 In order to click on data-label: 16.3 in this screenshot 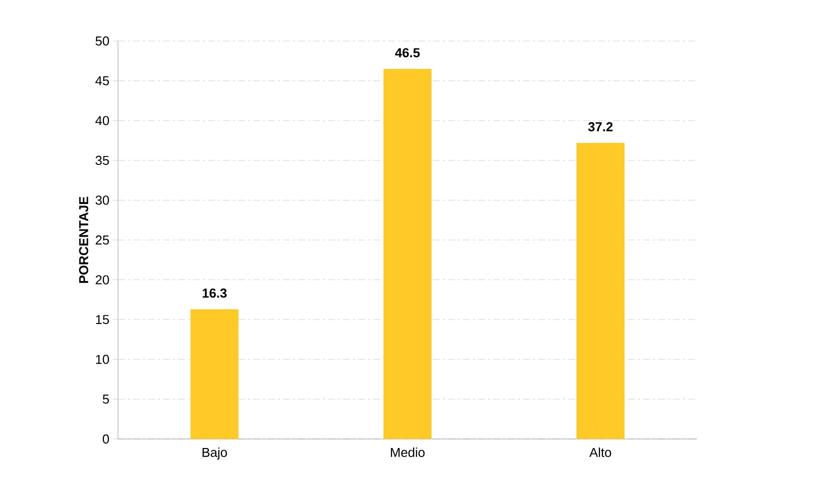, I will do `click(214, 293)`.